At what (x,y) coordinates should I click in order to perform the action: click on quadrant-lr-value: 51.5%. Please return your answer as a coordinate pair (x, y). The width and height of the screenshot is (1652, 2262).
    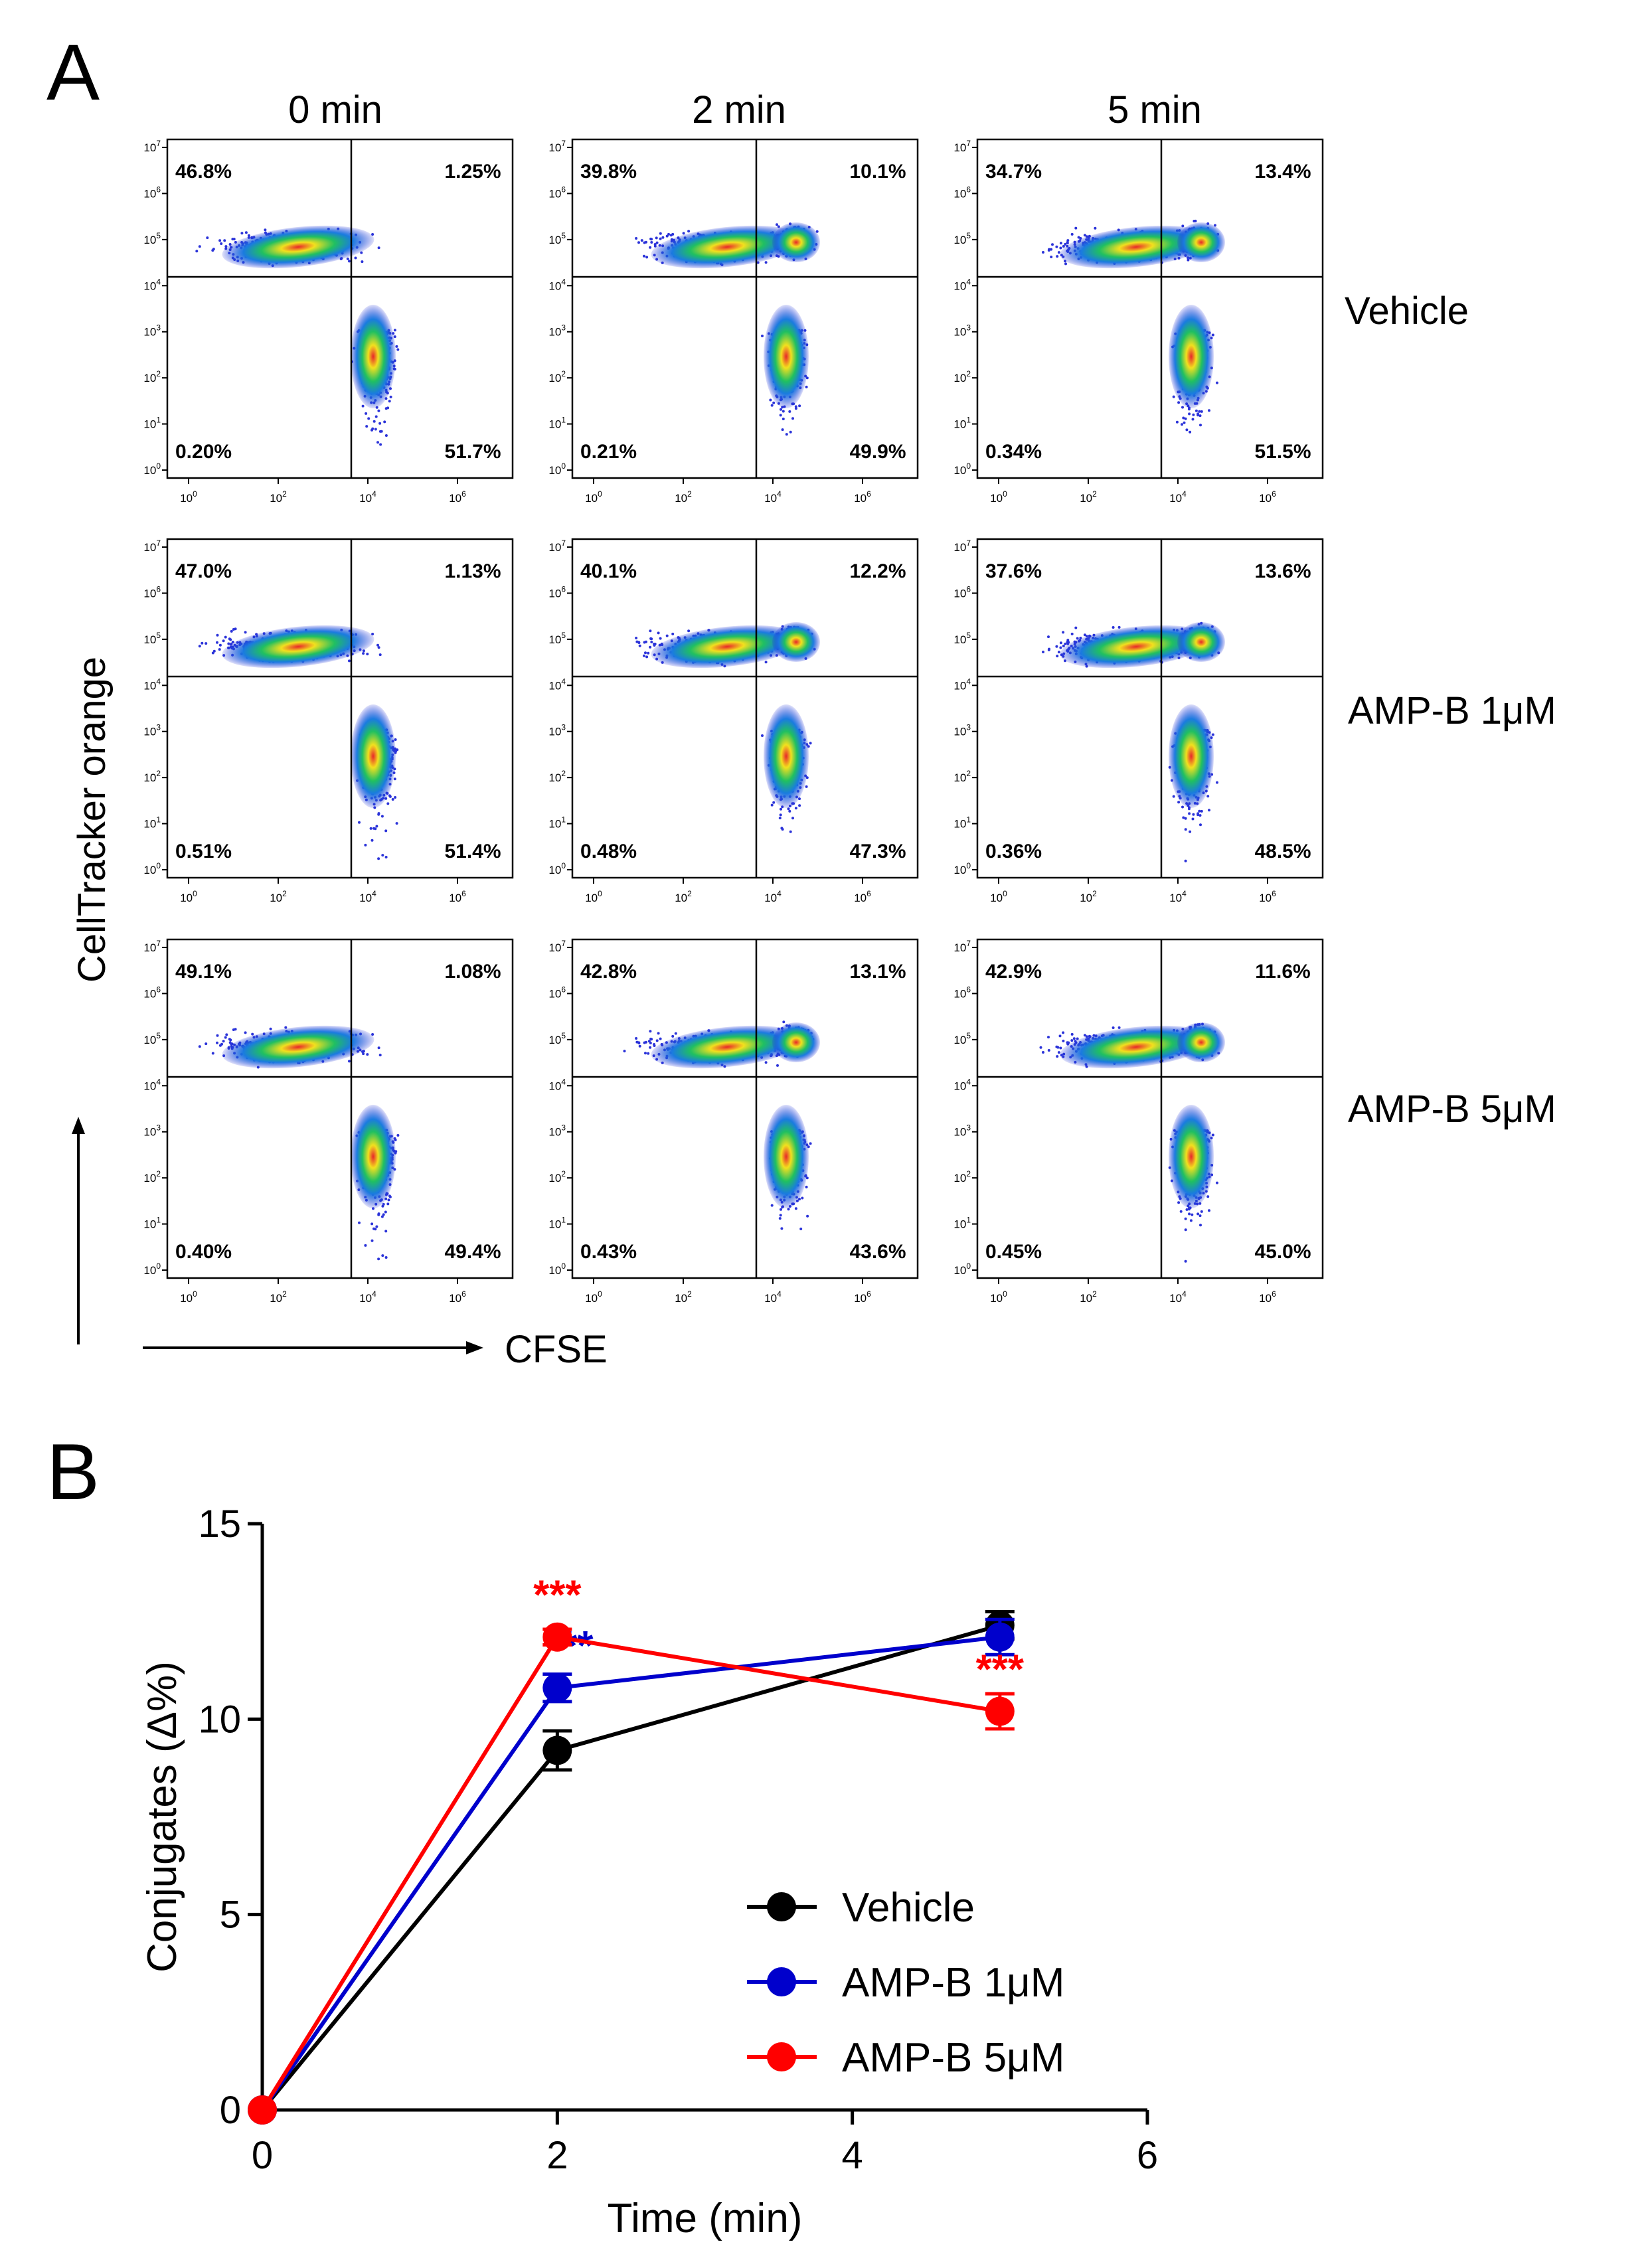
    Looking at the image, I should click on (1282, 452).